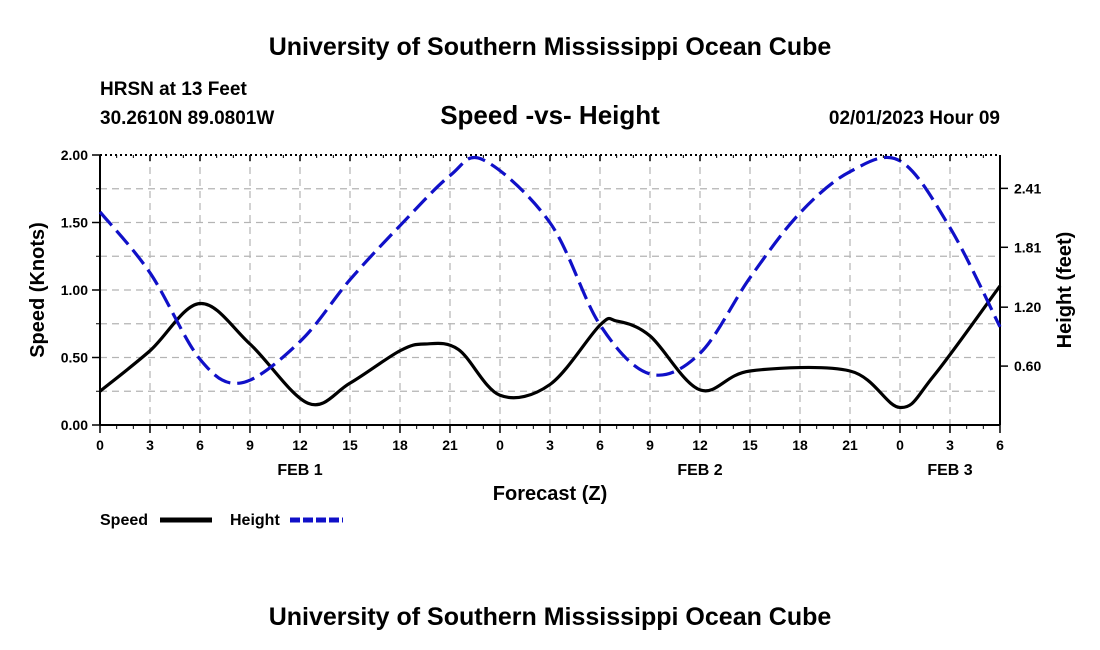  I want to click on date-label: FEB 1, so click(299, 470).